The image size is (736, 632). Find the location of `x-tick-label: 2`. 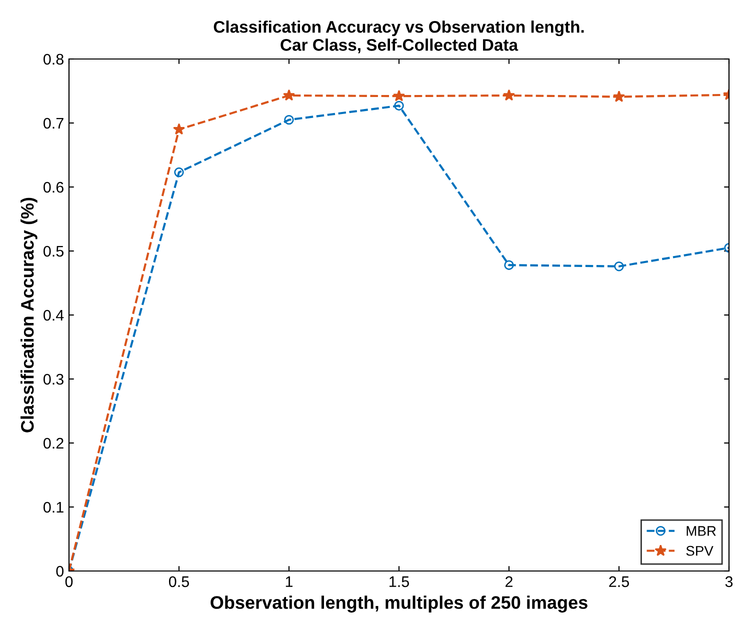

x-tick-label: 2 is located at coordinates (509, 581).